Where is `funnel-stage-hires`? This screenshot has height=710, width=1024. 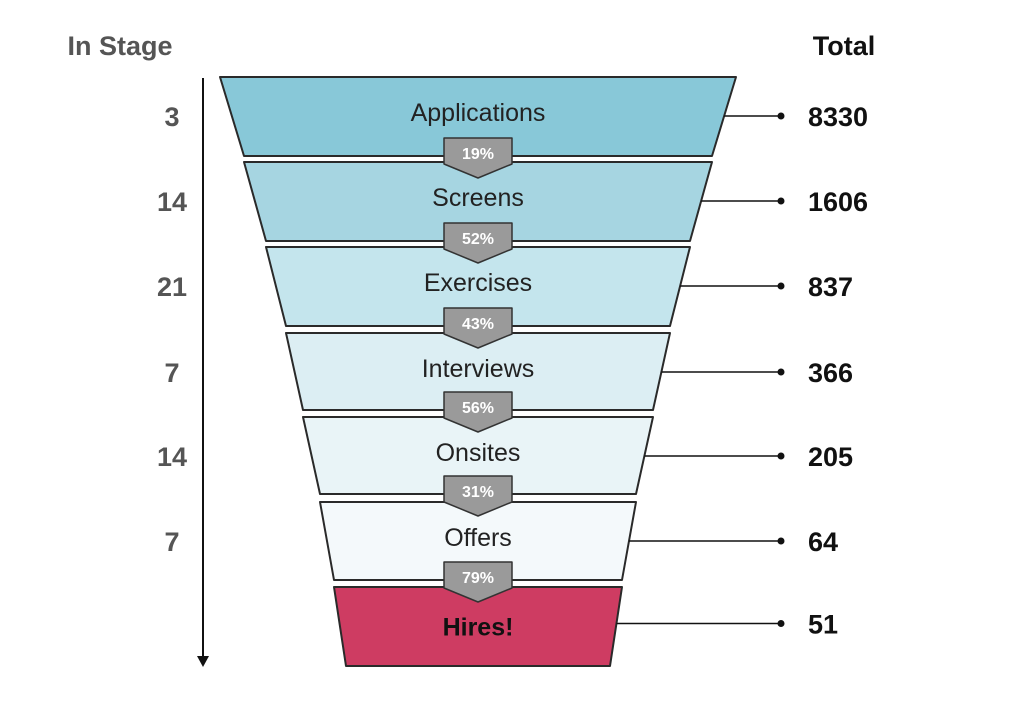
funnel-stage-hires is located at coordinates (478, 626).